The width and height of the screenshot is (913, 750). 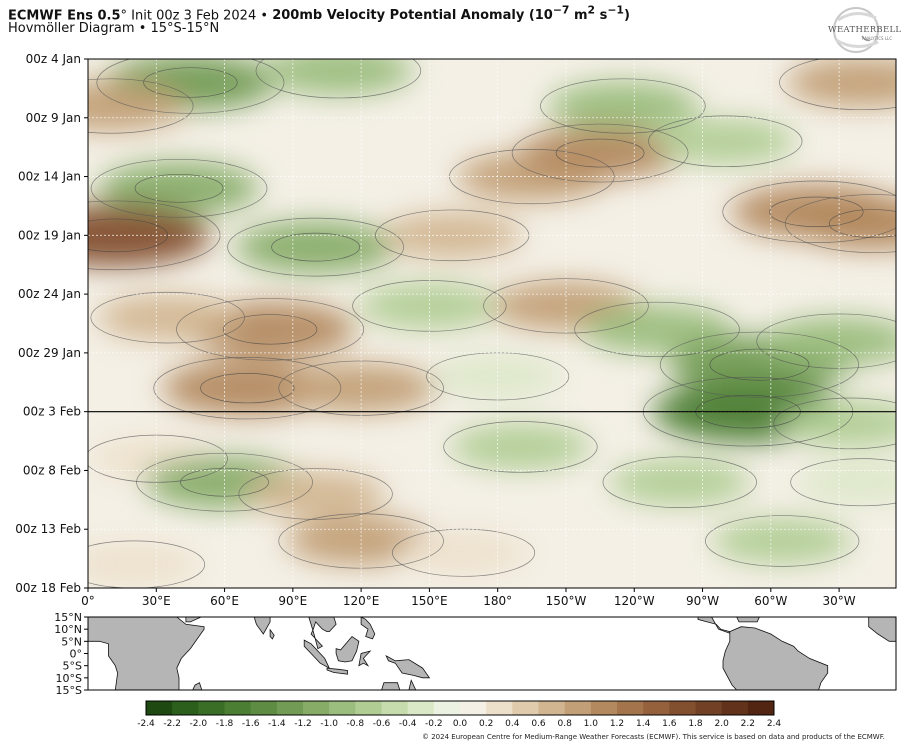 What do you see at coordinates (146, 724) in the screenshot?
I see `colorbar-tick-0: -2.4` at bounding box center [146, 724].